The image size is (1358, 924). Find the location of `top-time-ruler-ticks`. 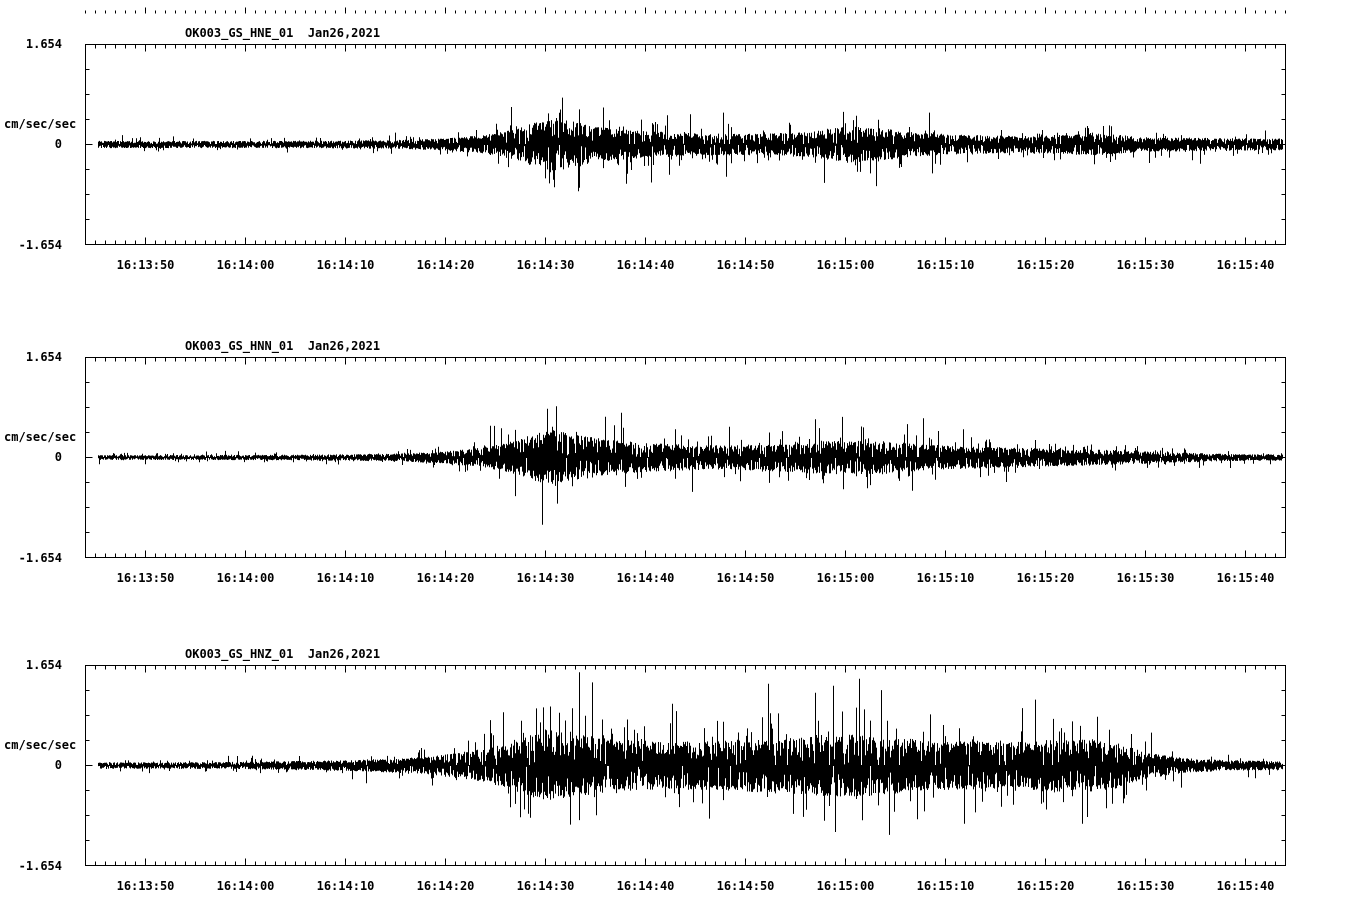

top-time-ruler-ticks is located at coordinates (685, 10).